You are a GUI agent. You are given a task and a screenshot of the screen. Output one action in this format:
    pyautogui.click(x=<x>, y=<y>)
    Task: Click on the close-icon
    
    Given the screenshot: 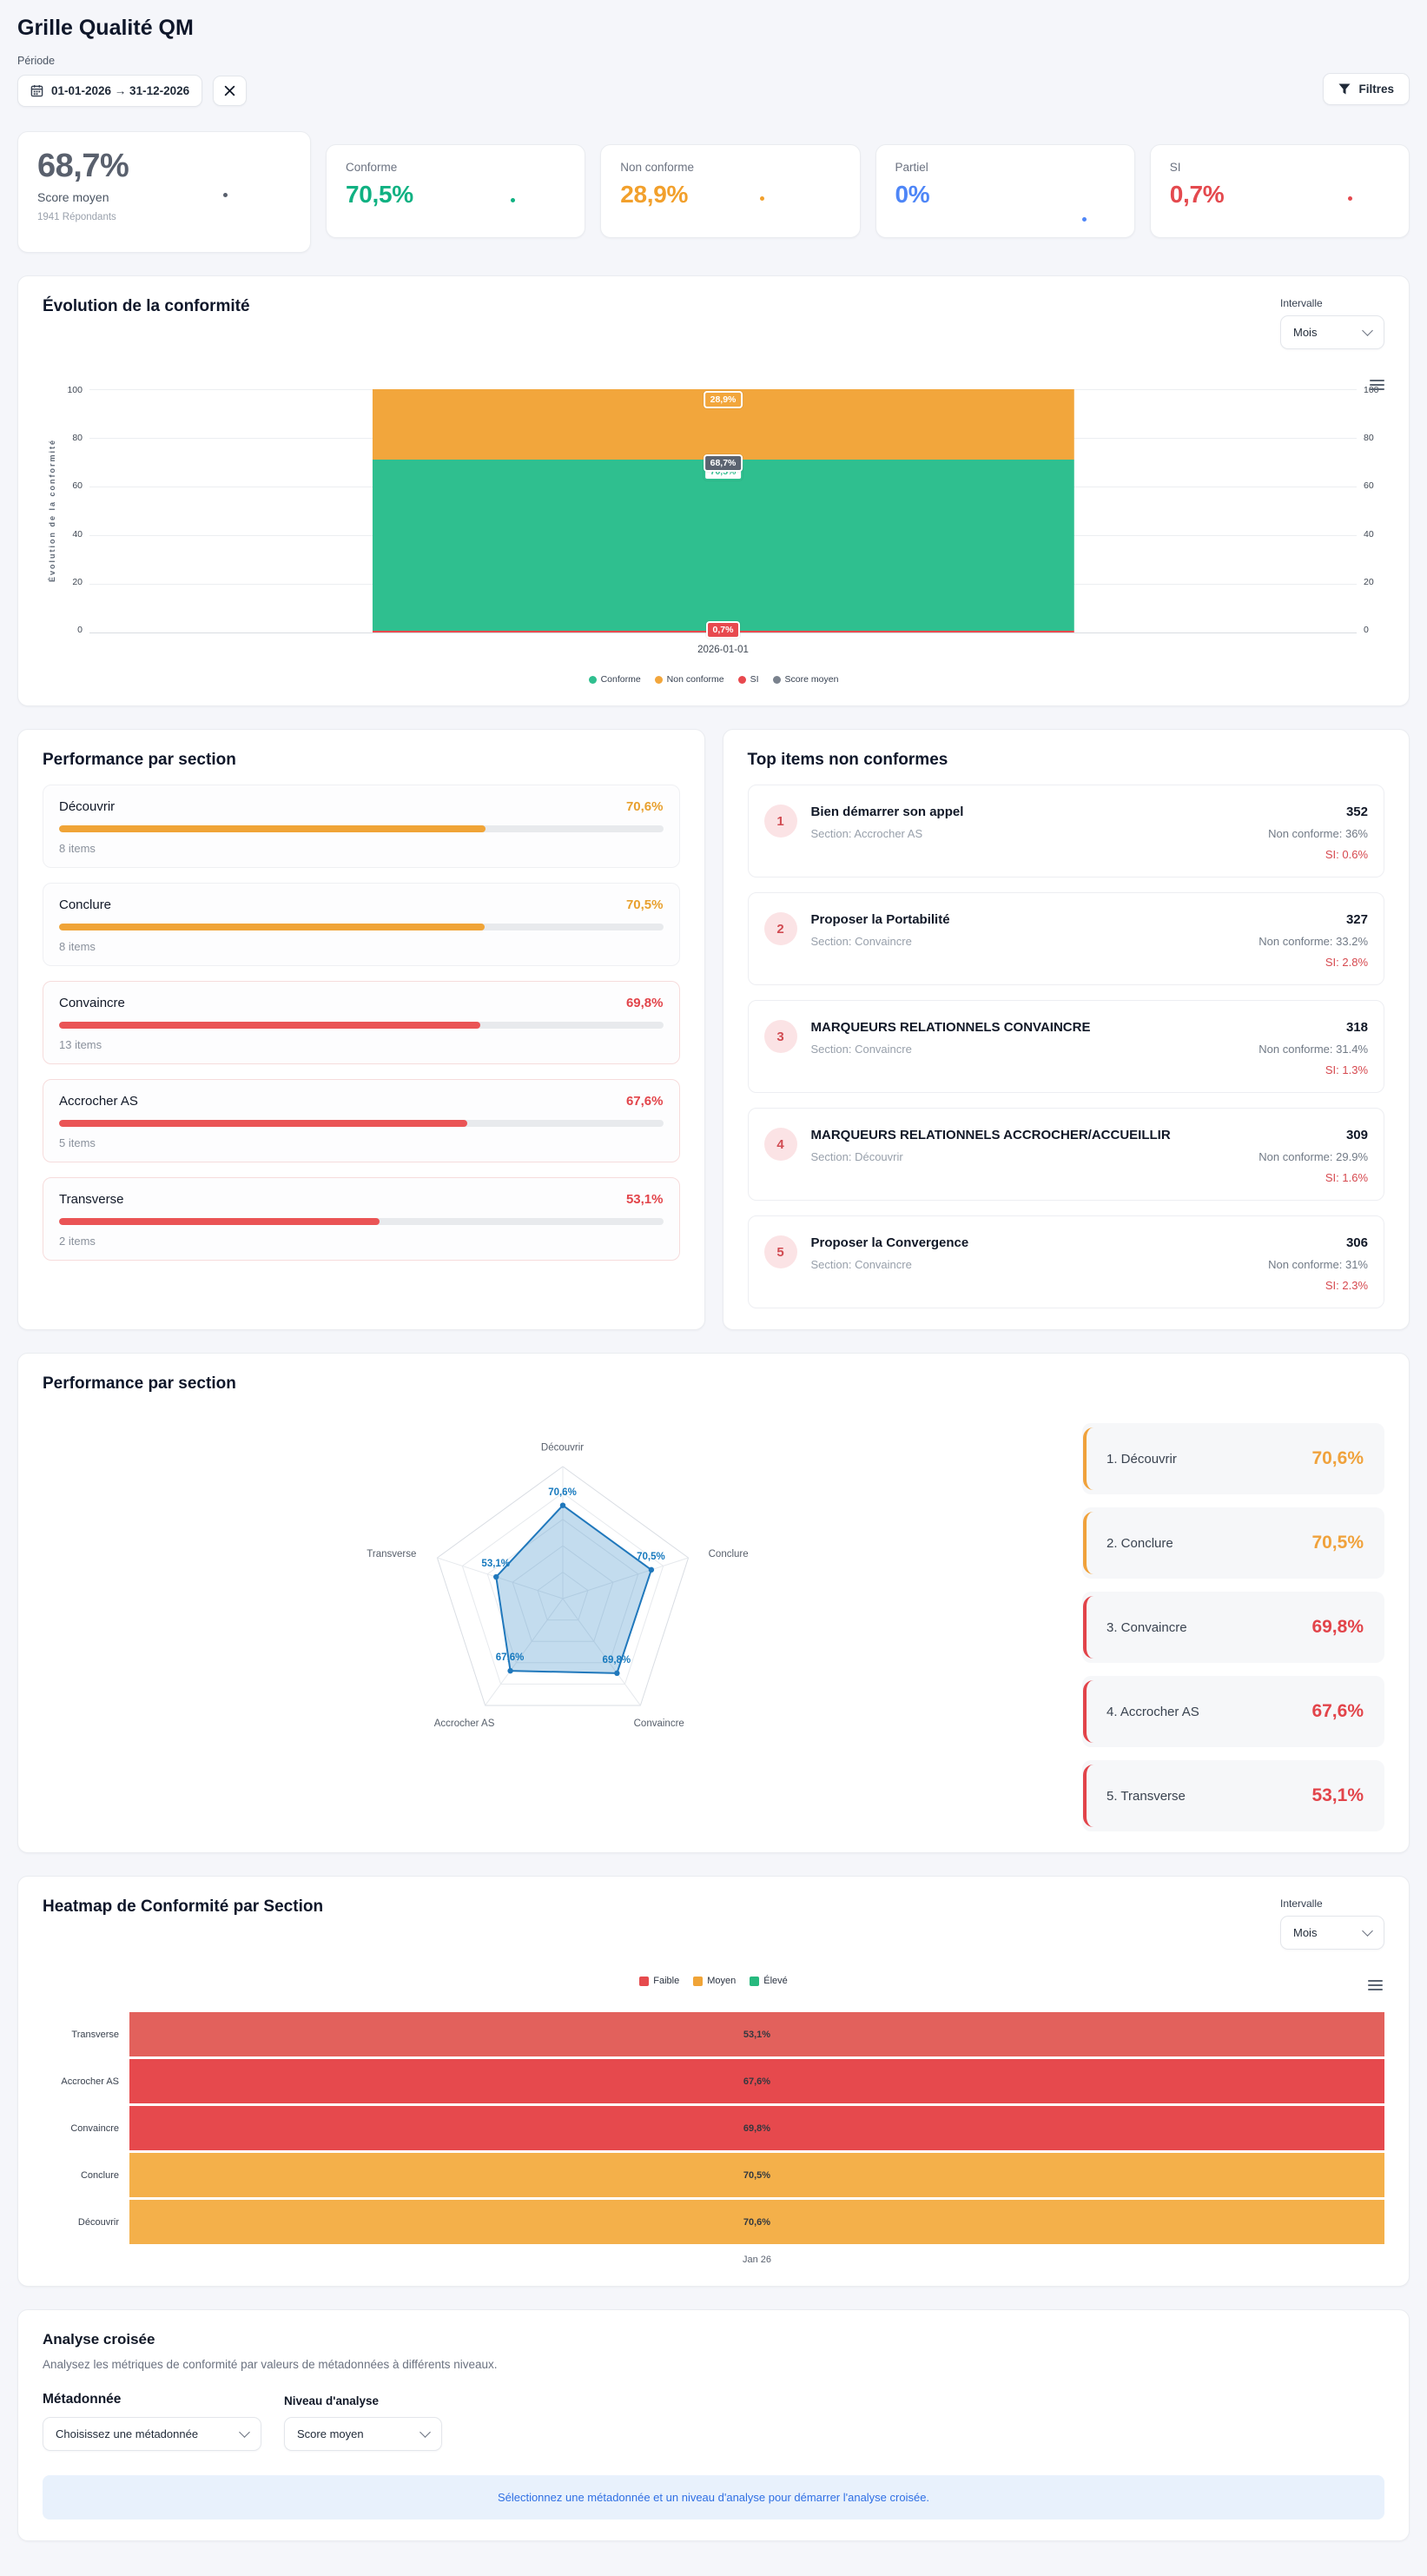 What is the action you would take?
    pyautogui.click(x=229, y=90)
    